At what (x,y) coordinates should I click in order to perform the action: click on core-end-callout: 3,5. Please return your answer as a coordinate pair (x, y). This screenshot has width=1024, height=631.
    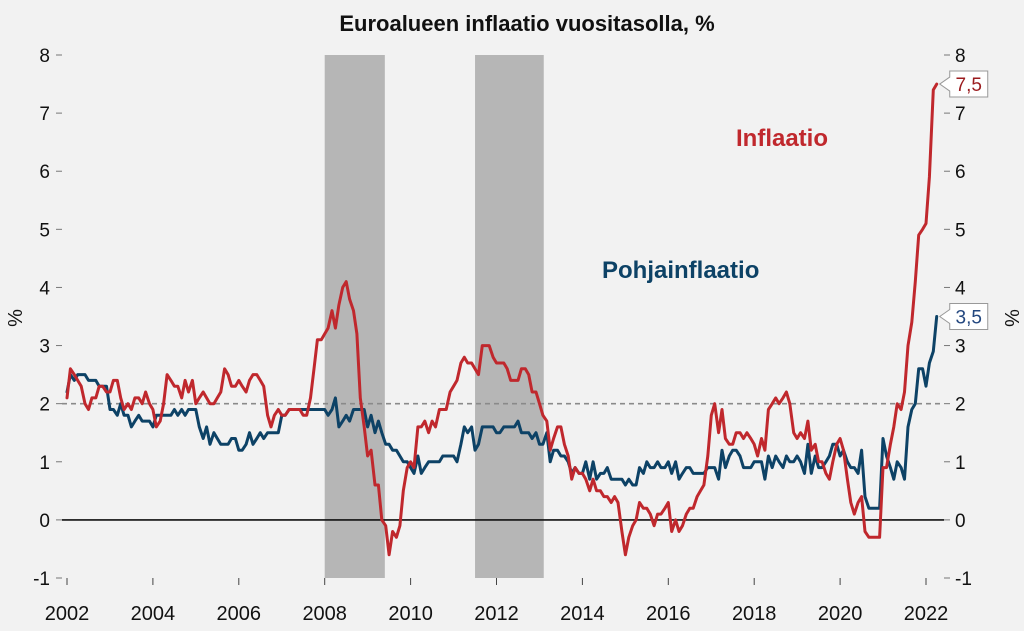
    Looking at the image, I should click on (963, 316).